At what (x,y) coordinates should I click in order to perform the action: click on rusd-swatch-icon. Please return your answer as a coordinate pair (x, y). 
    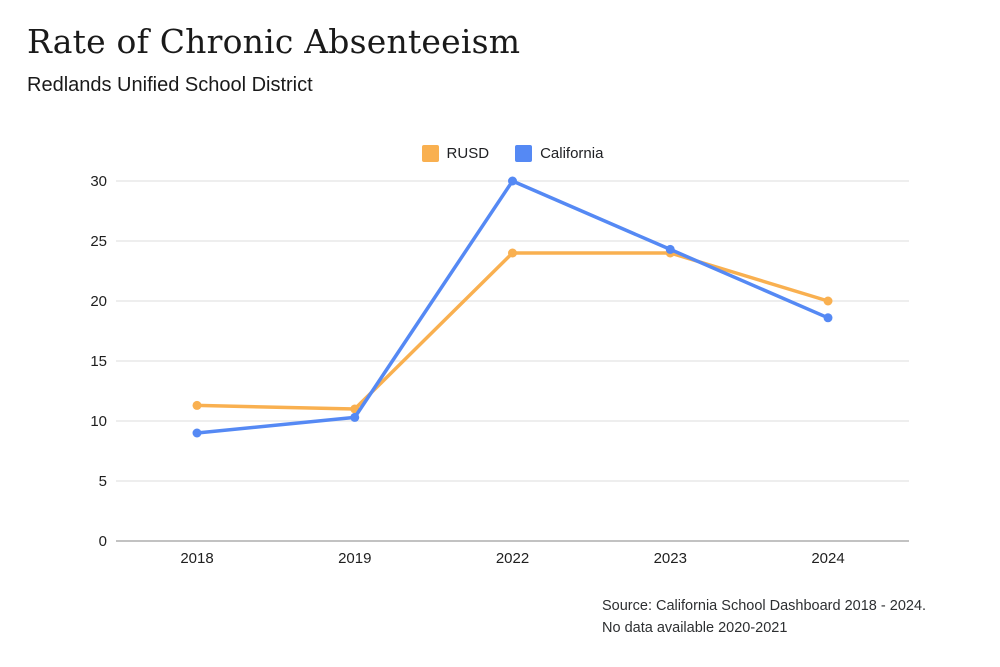
    Looking at the image, I should click on (430, 153).